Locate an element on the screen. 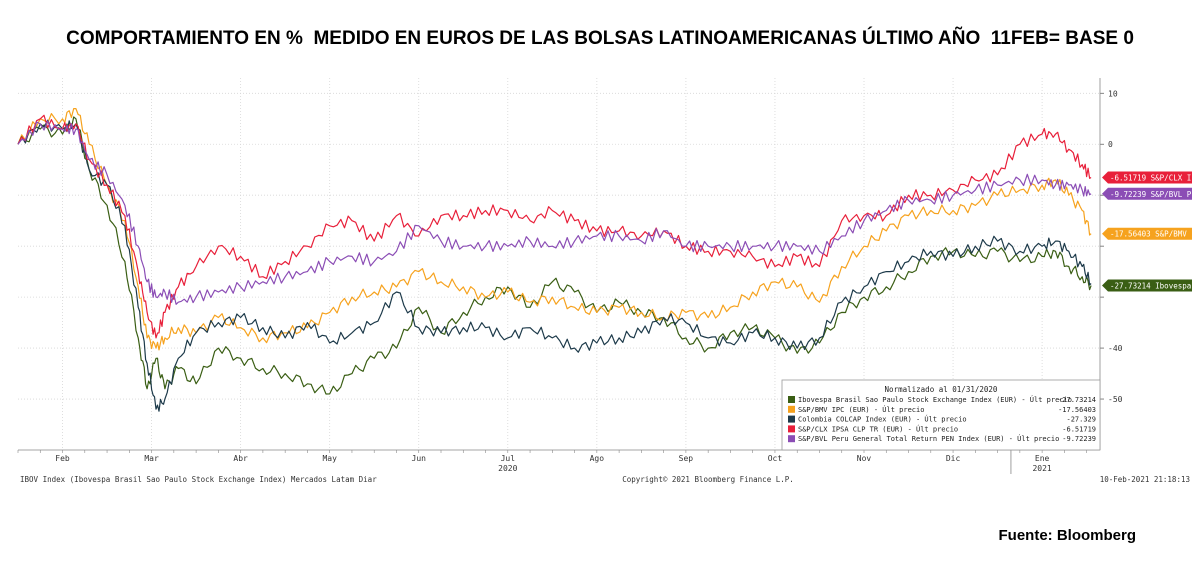 The height and width of the screenshot is (563, 1200). end-tag: -6.51719 S&P/CLX I is located at coordinates (1147, 177).